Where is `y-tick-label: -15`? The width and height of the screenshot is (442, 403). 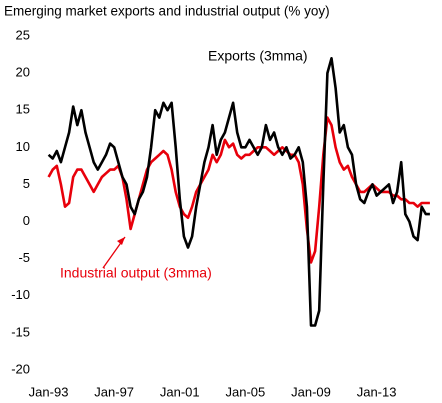 y-tick-label: -15 is located at coordinates (20, 331).